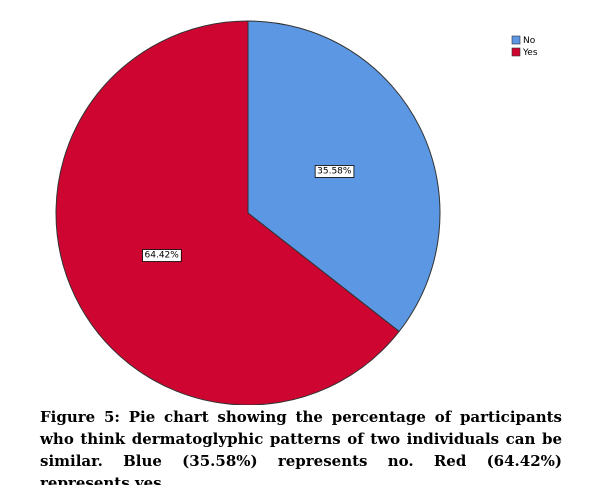  Describe the element at coordinates (529, 41) in the screenshot. I see `legend-label: No` at that location.